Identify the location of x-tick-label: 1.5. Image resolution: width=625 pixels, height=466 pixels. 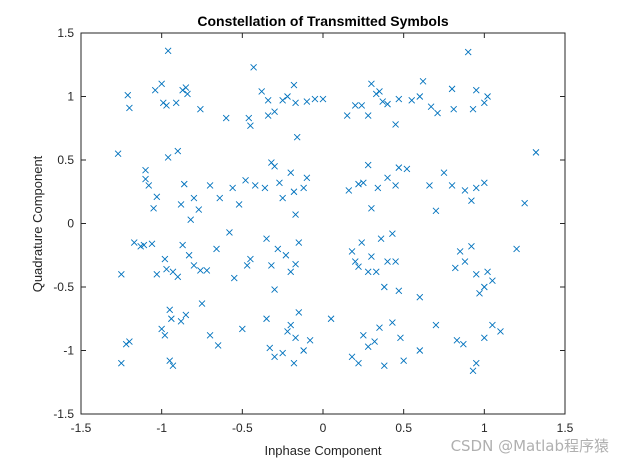
(565, 428).